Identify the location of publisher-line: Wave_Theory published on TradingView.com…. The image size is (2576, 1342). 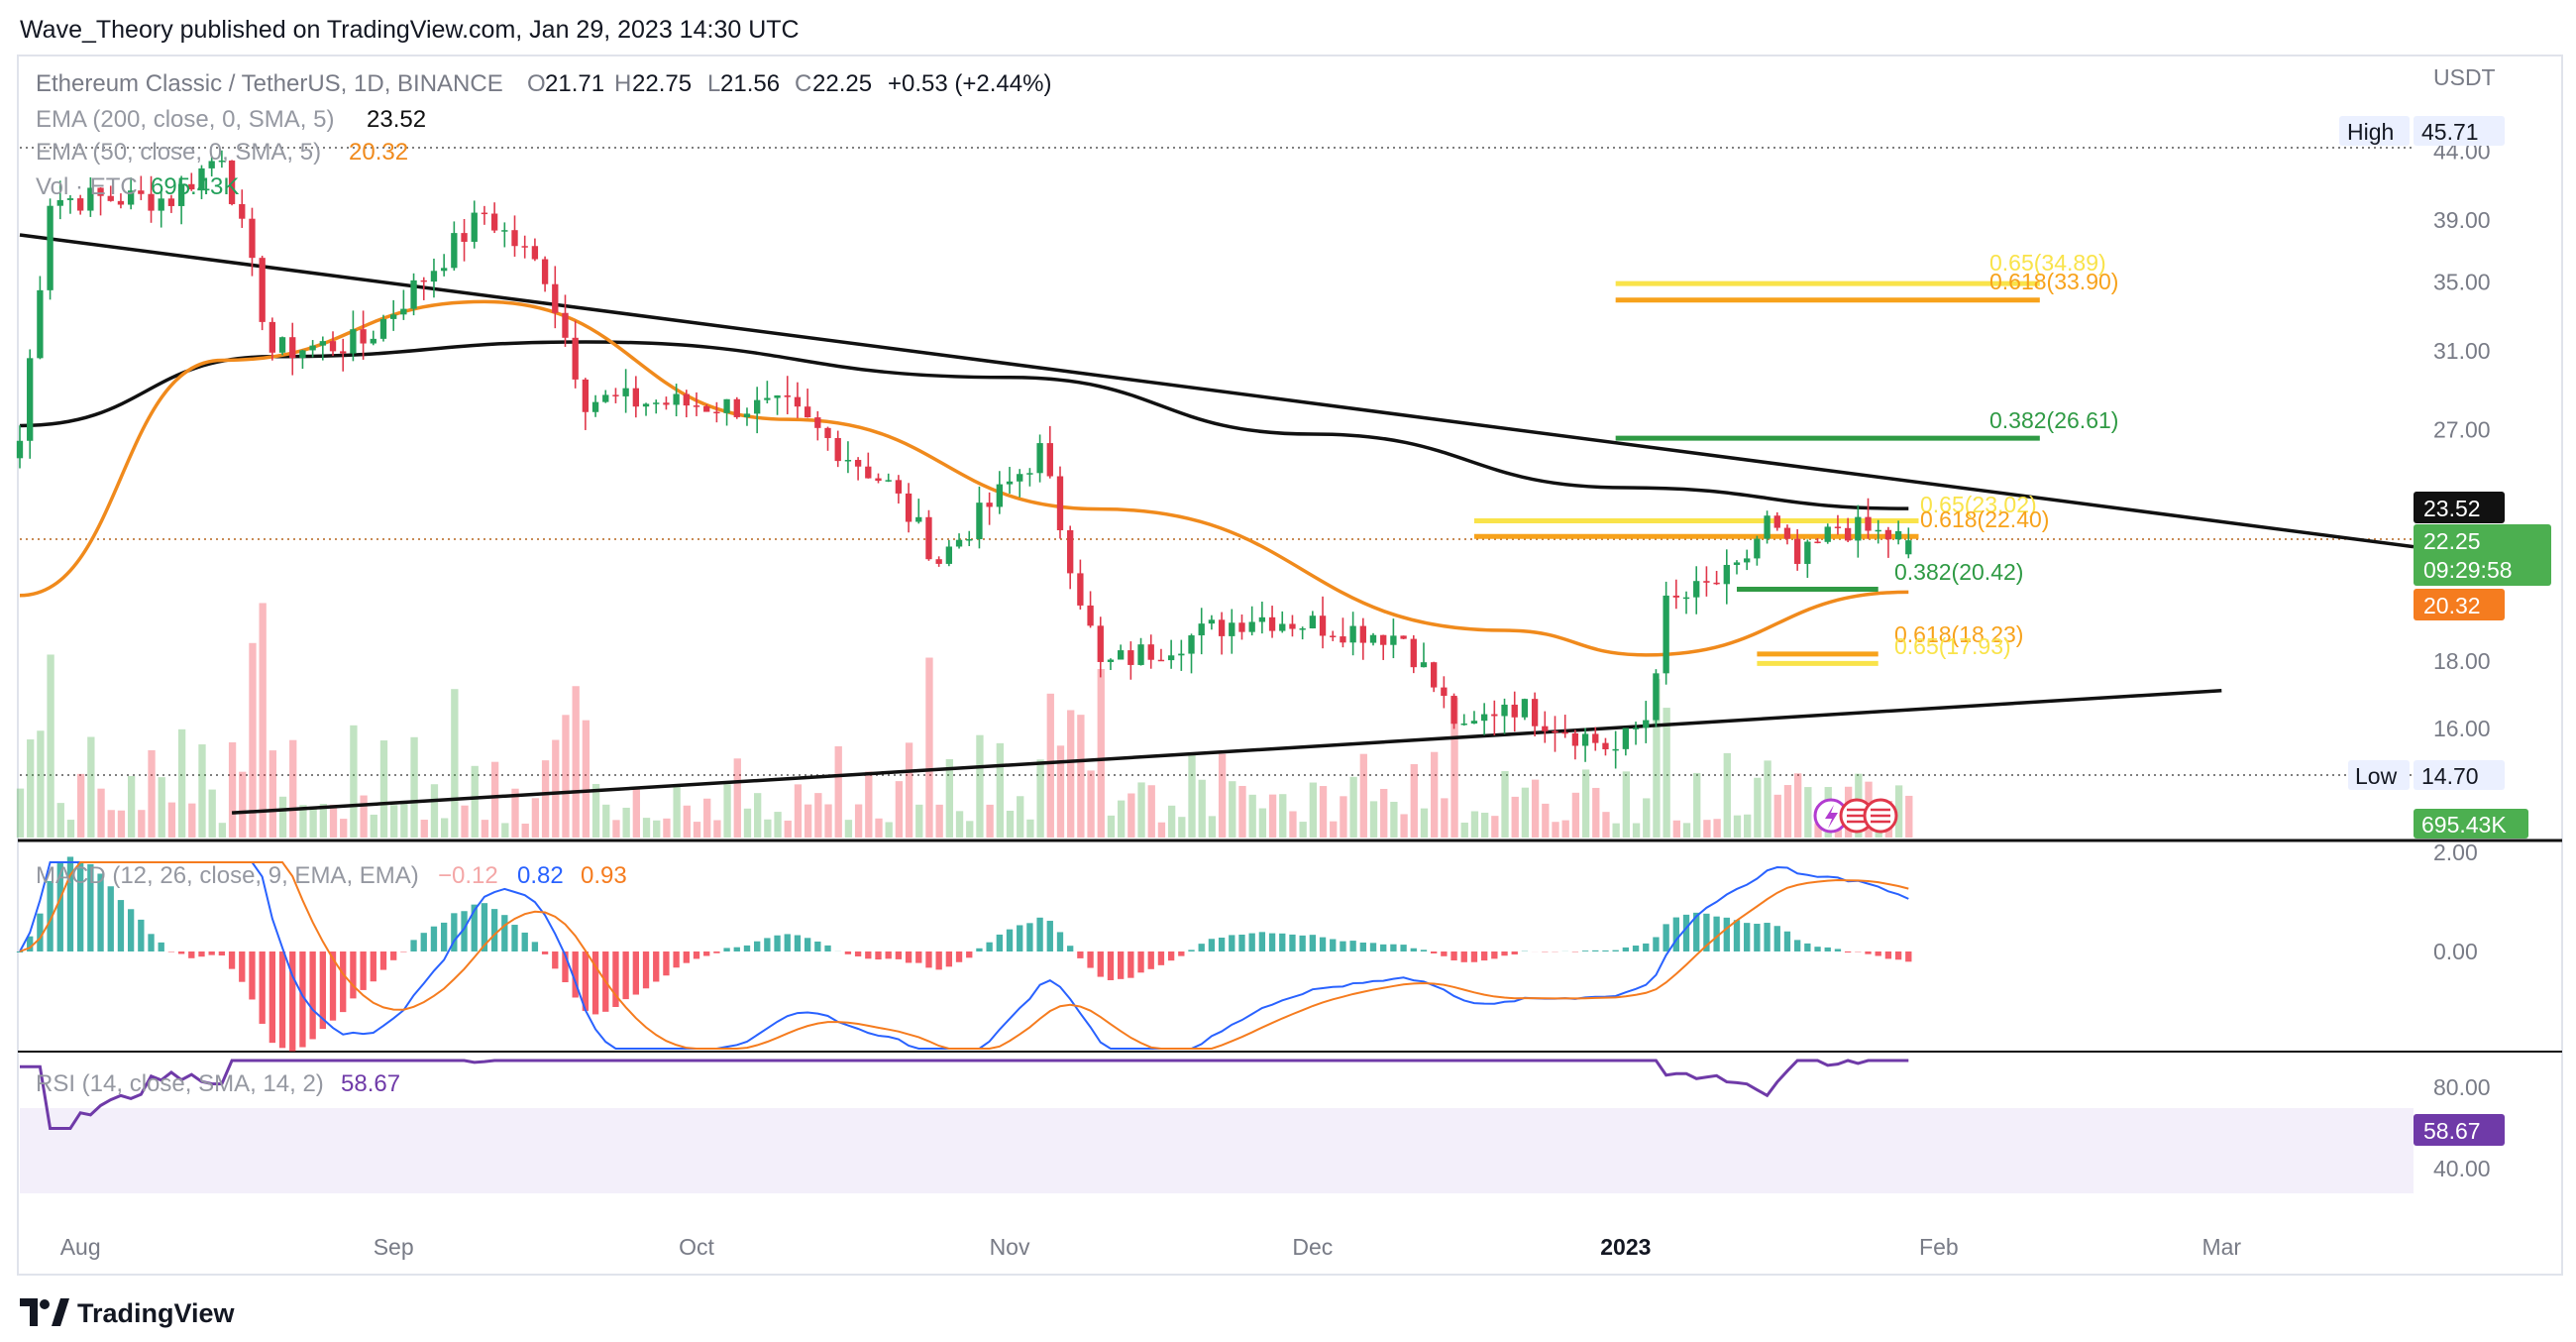
(410, 30).